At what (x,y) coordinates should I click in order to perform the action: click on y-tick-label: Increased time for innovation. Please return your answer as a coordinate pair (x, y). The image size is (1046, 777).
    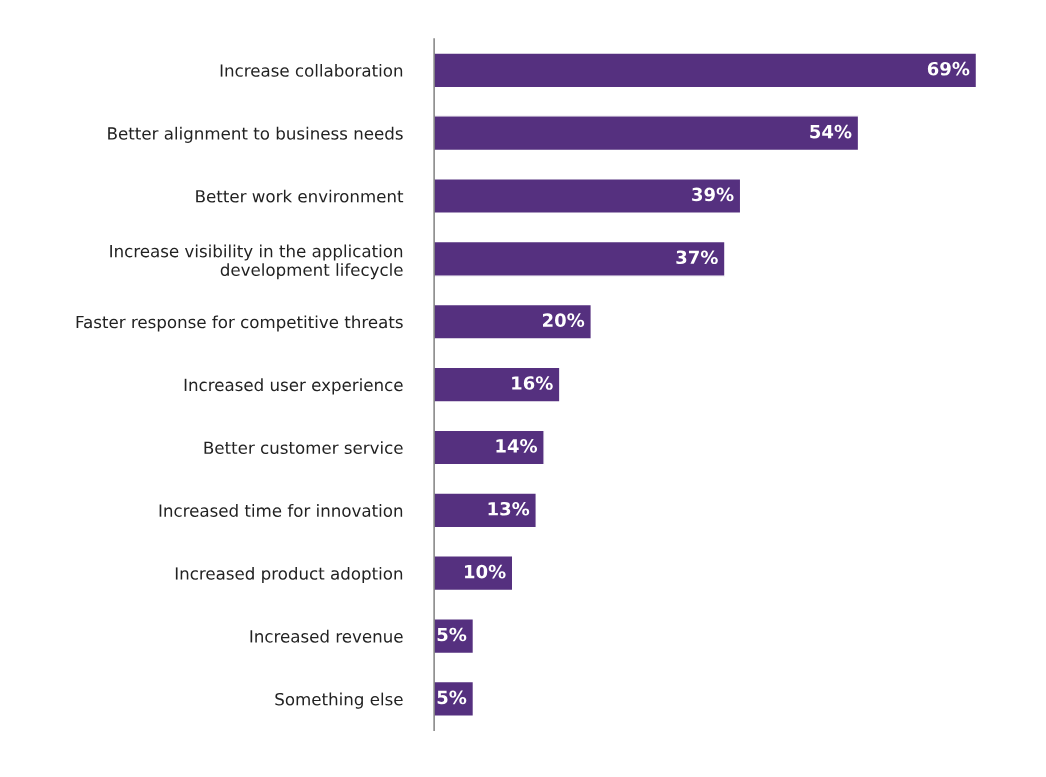
    Looking at the image, I should click on (281, 510).